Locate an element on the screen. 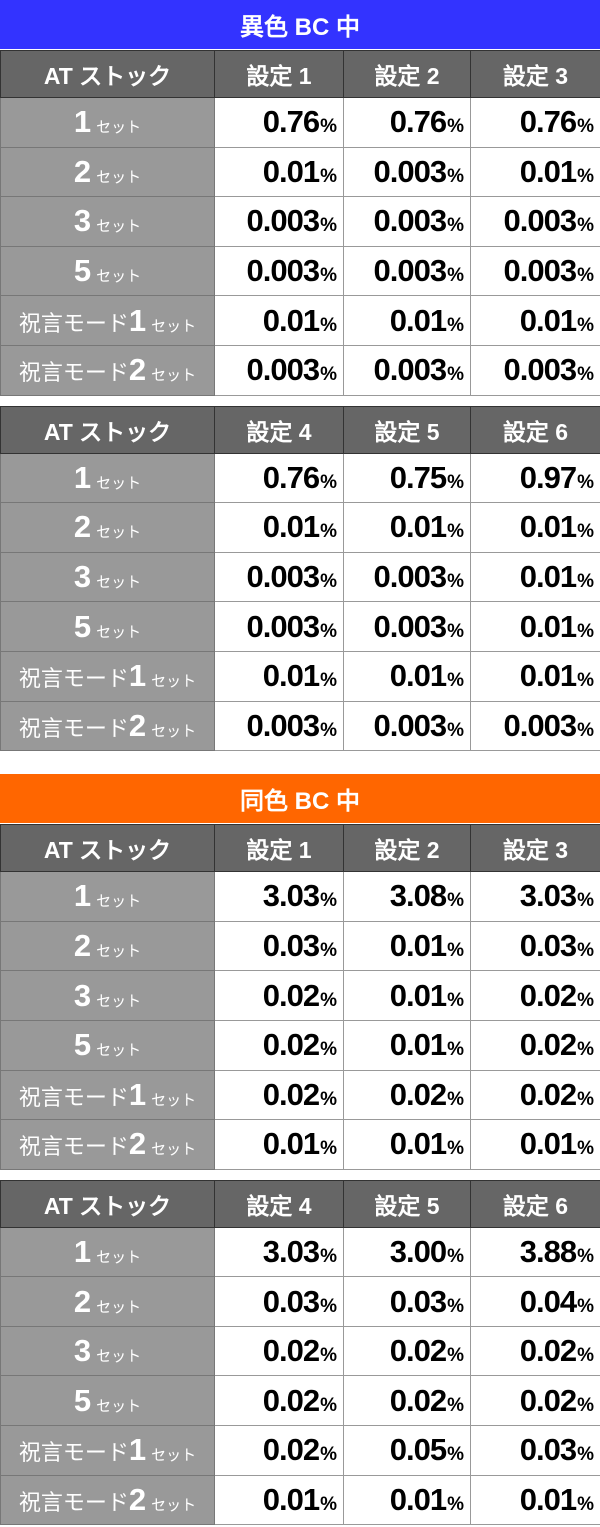 The width and height of the screenshot is (600, 1527). value-cell: 3.00% is located at coordinates (407, 1252).